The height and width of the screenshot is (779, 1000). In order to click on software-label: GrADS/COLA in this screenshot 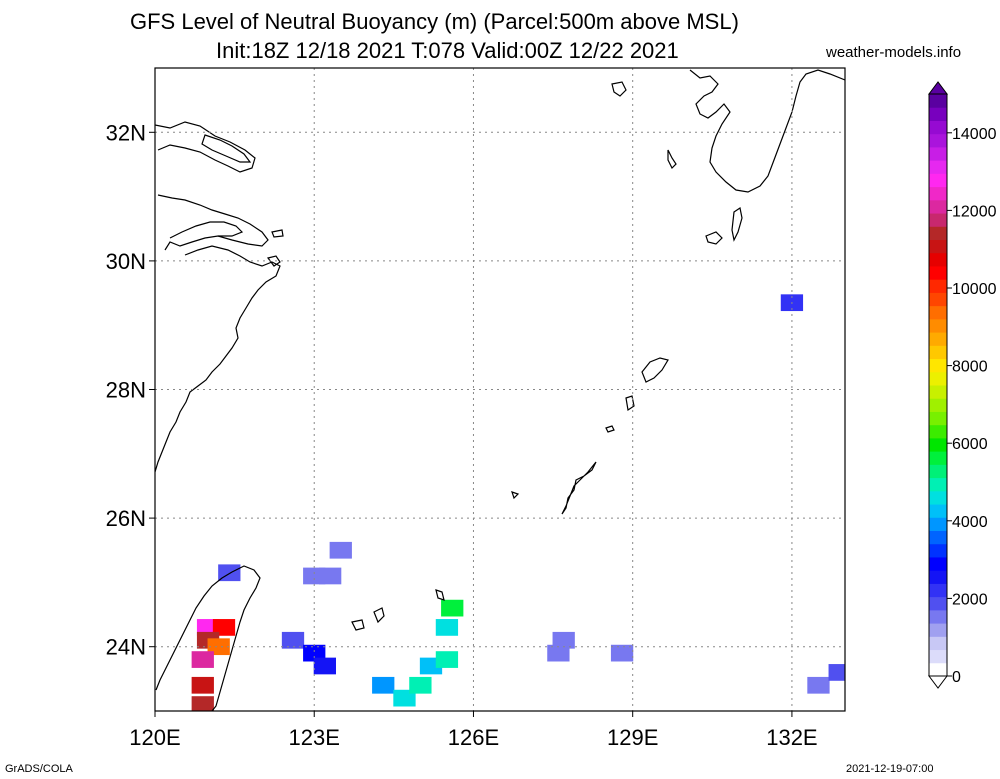, I will do `click(39, 769)`.